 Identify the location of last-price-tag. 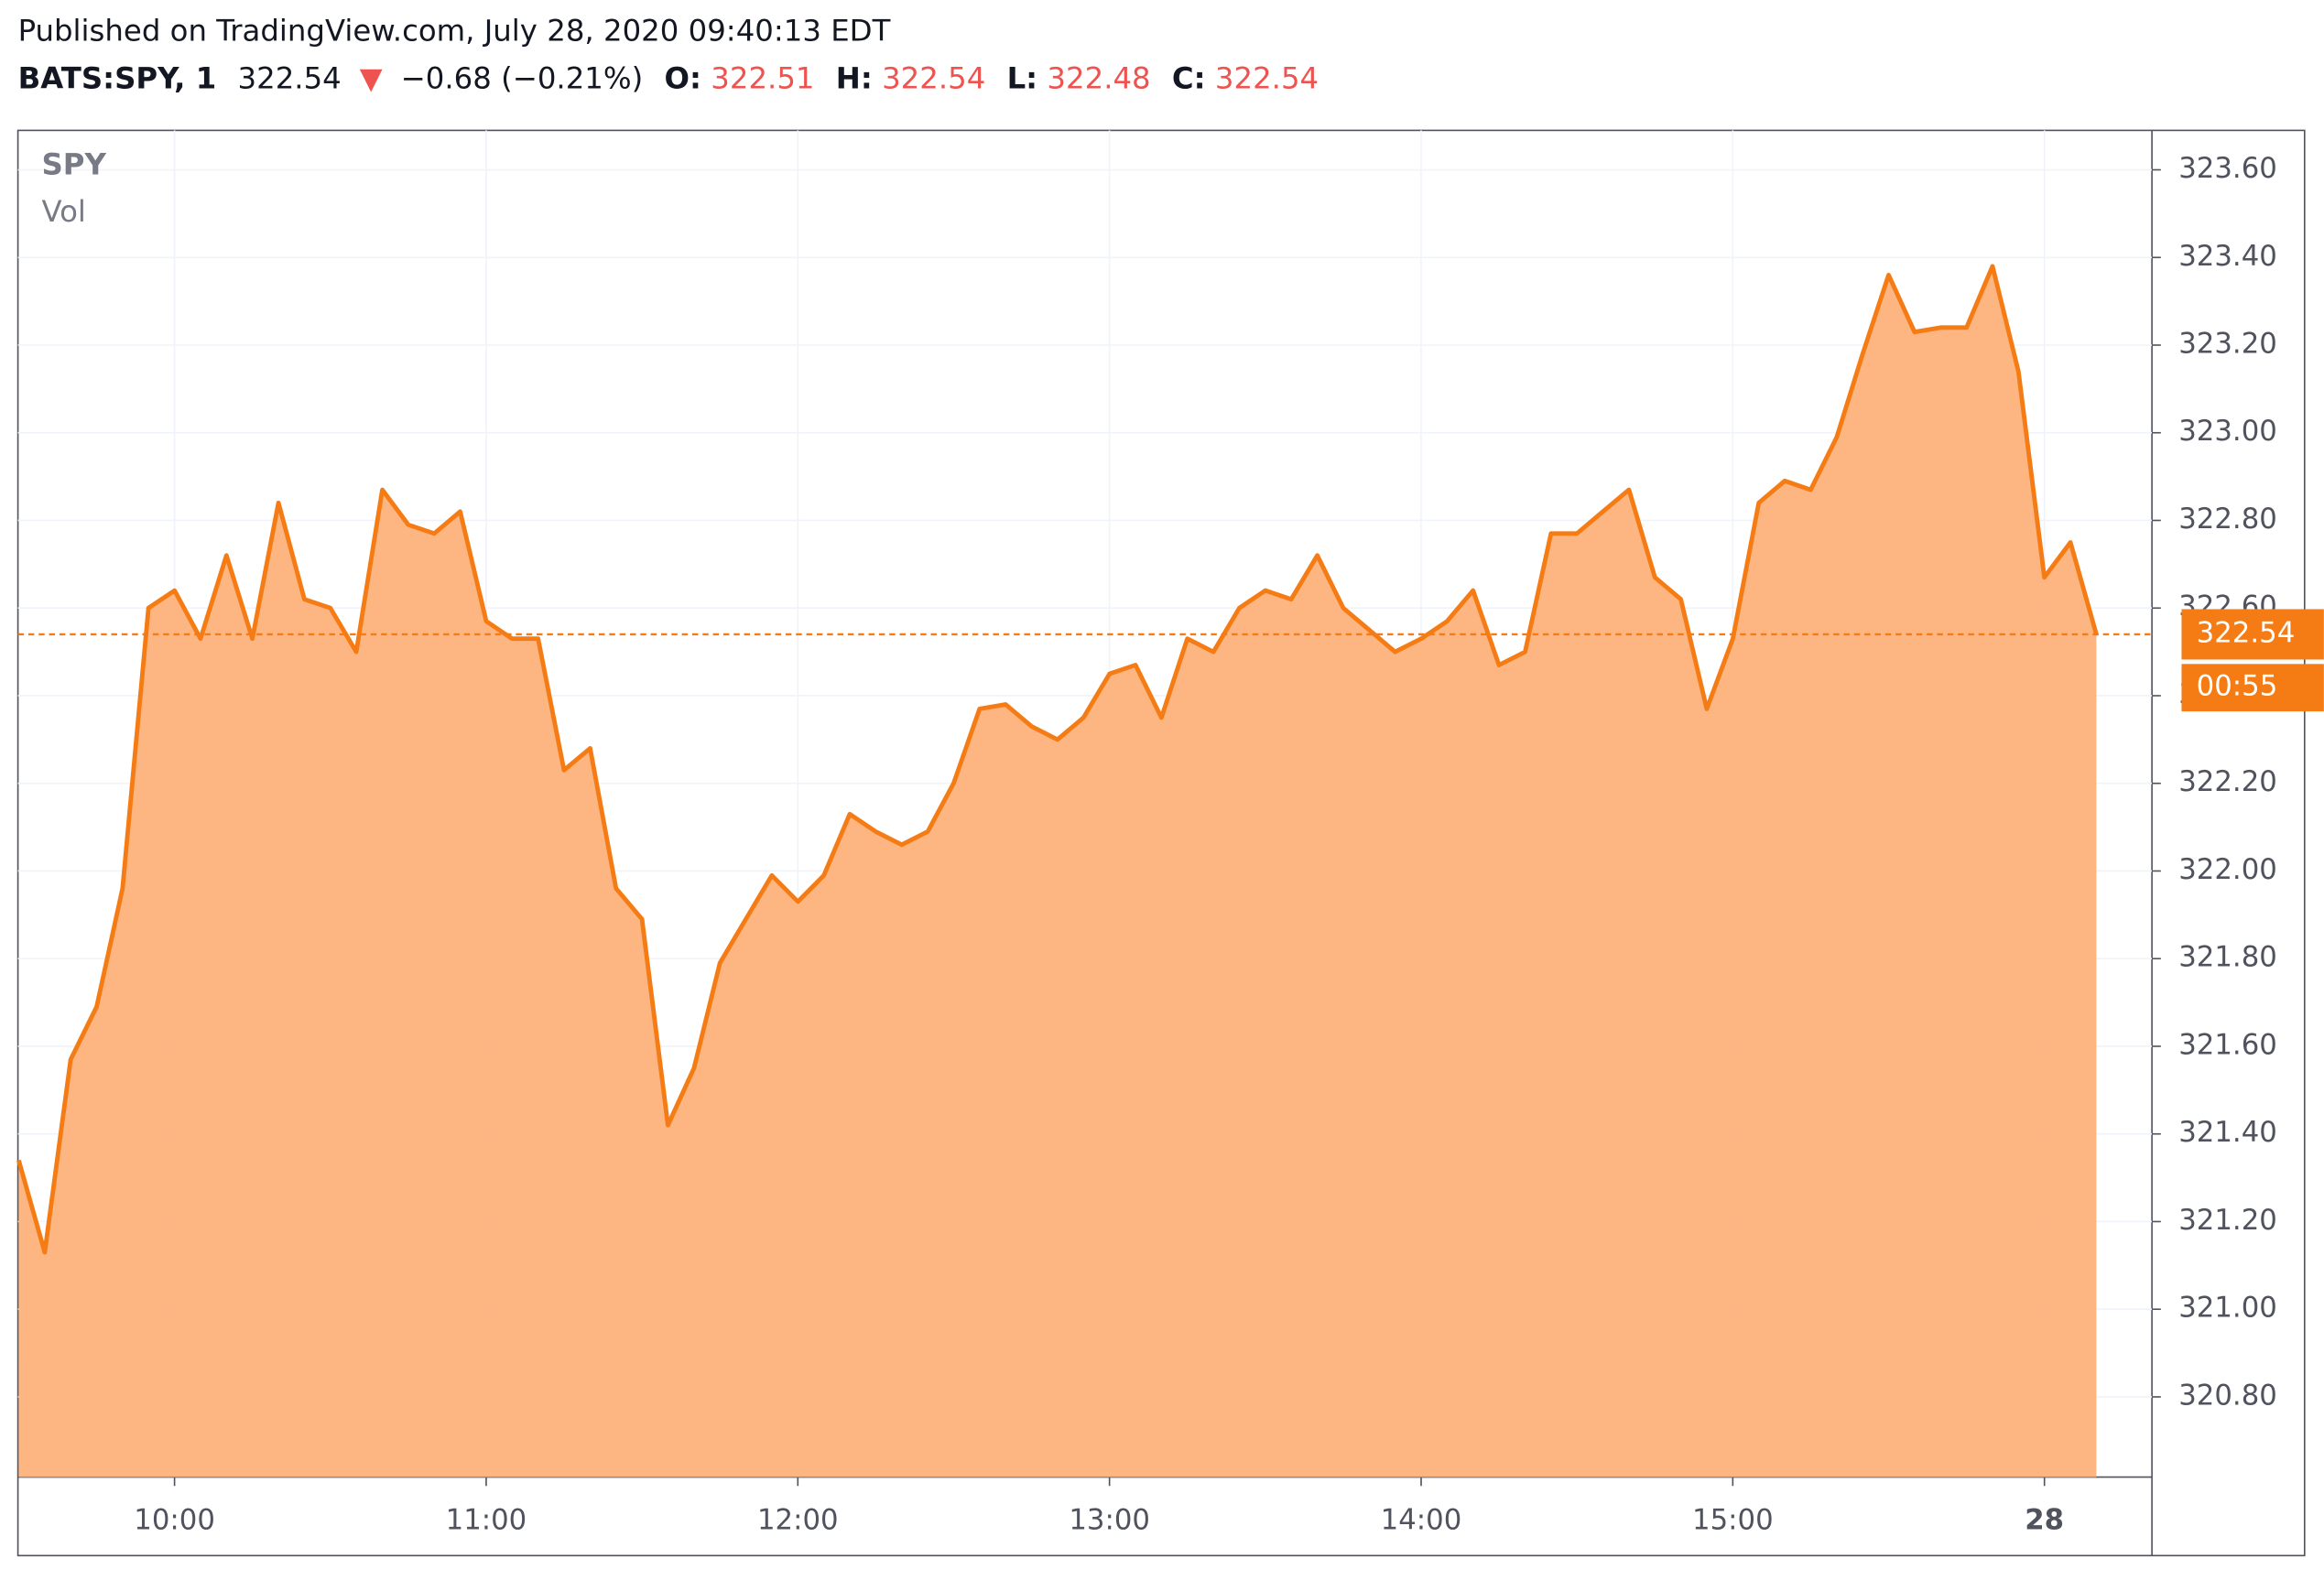
(2252, 634).